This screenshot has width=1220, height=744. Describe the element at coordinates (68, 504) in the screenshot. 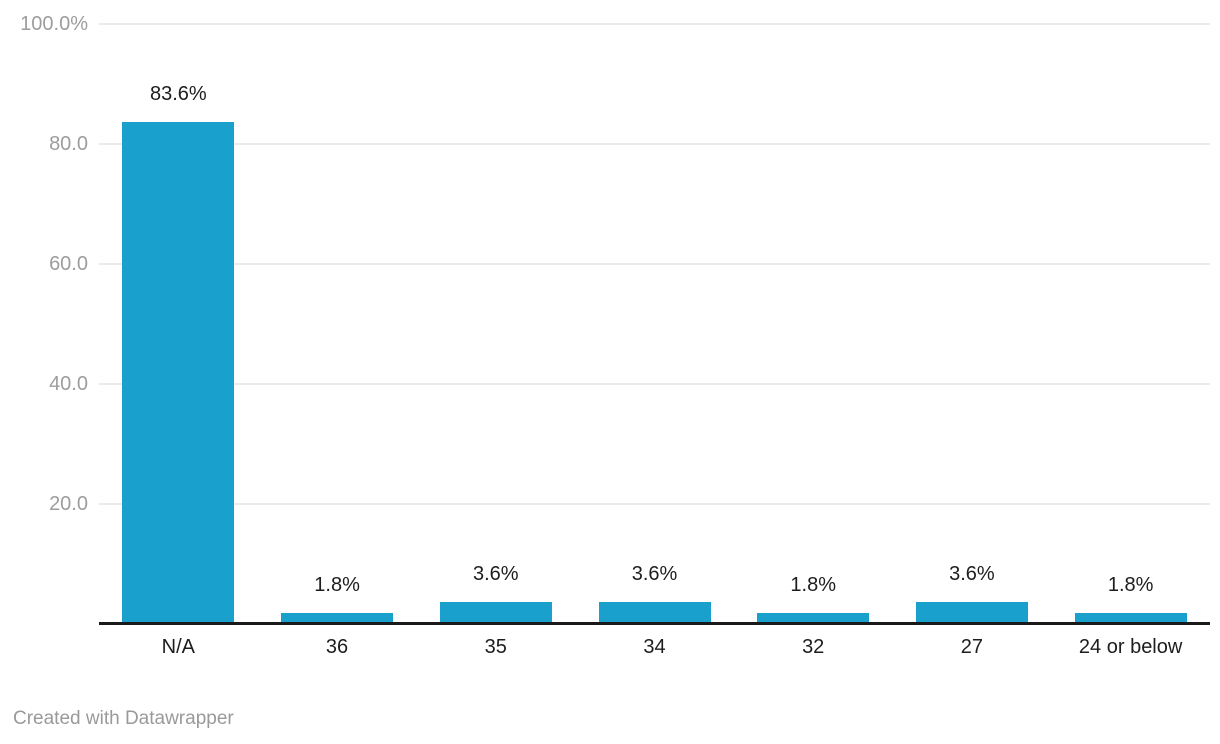

I see `y-axis-tick-label: 20.0` at that location.